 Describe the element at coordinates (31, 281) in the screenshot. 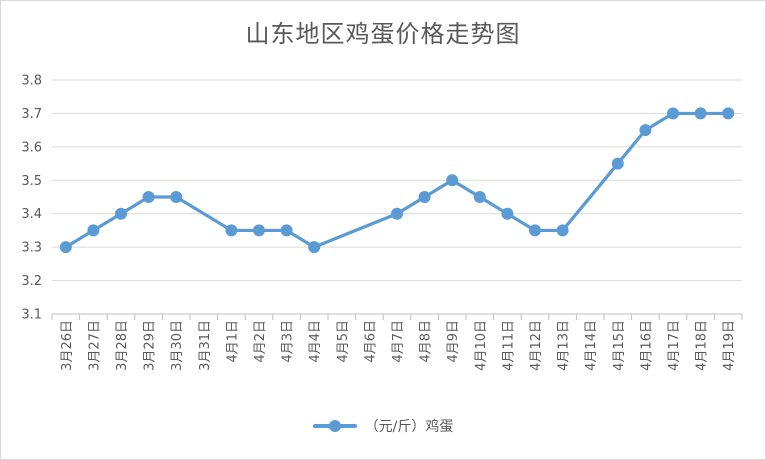

I see `y-tick-label: 3.2` at that location.